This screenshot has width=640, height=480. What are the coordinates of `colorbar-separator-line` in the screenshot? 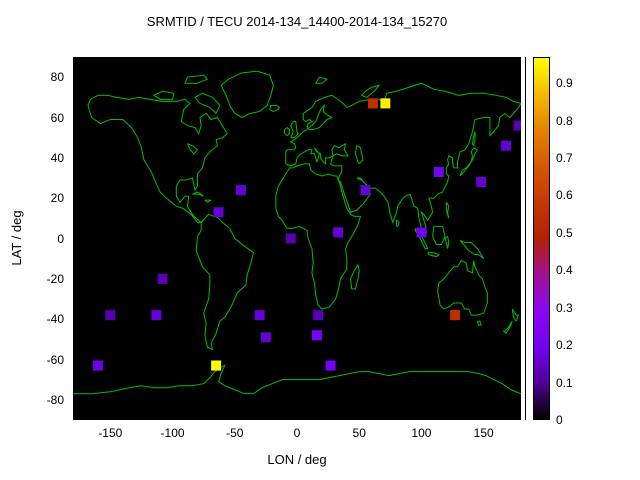 It's located at (525, 238).